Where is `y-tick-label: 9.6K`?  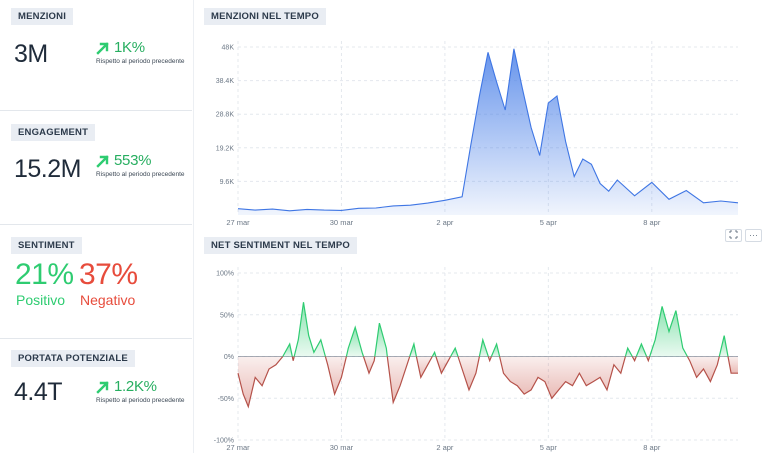
y-tick-label: 9.6K is located at coordinates (227, 182).